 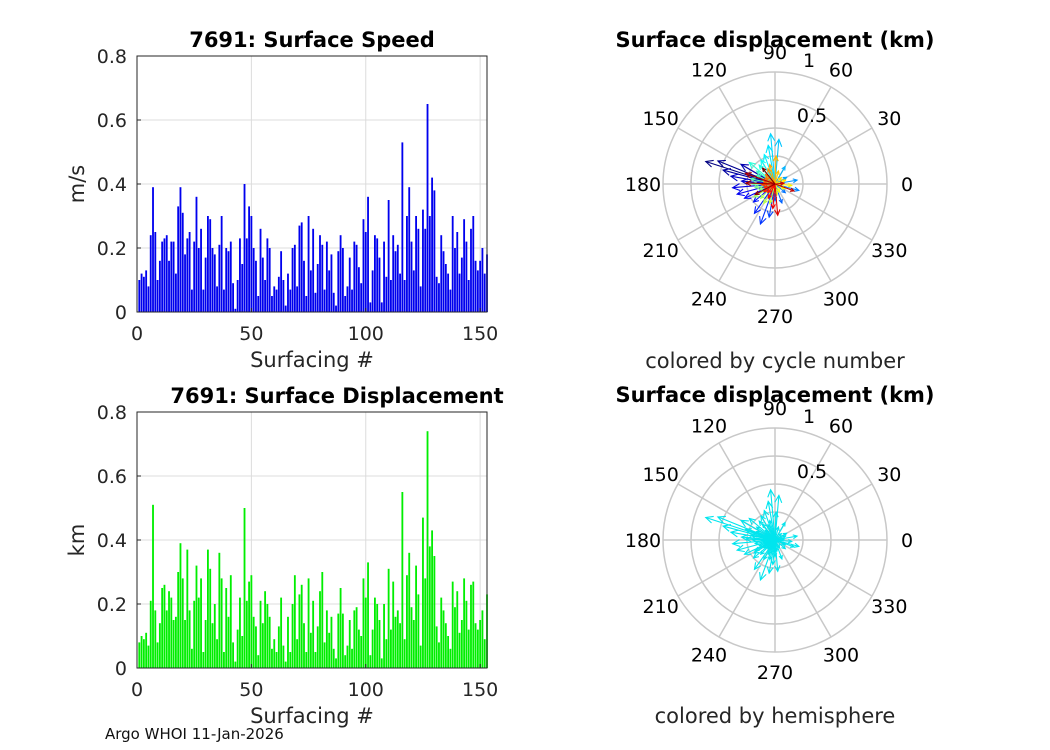 I want to click on polar-hemisphere-arrows, so click(x=752, y=535).